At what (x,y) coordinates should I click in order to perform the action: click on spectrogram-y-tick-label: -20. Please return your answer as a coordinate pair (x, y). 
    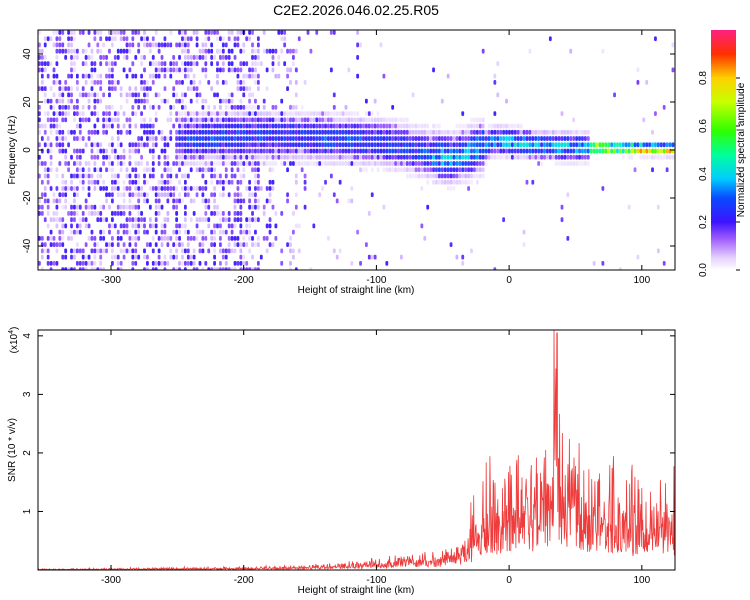
    Looking at the image, I should click on (27, 197).